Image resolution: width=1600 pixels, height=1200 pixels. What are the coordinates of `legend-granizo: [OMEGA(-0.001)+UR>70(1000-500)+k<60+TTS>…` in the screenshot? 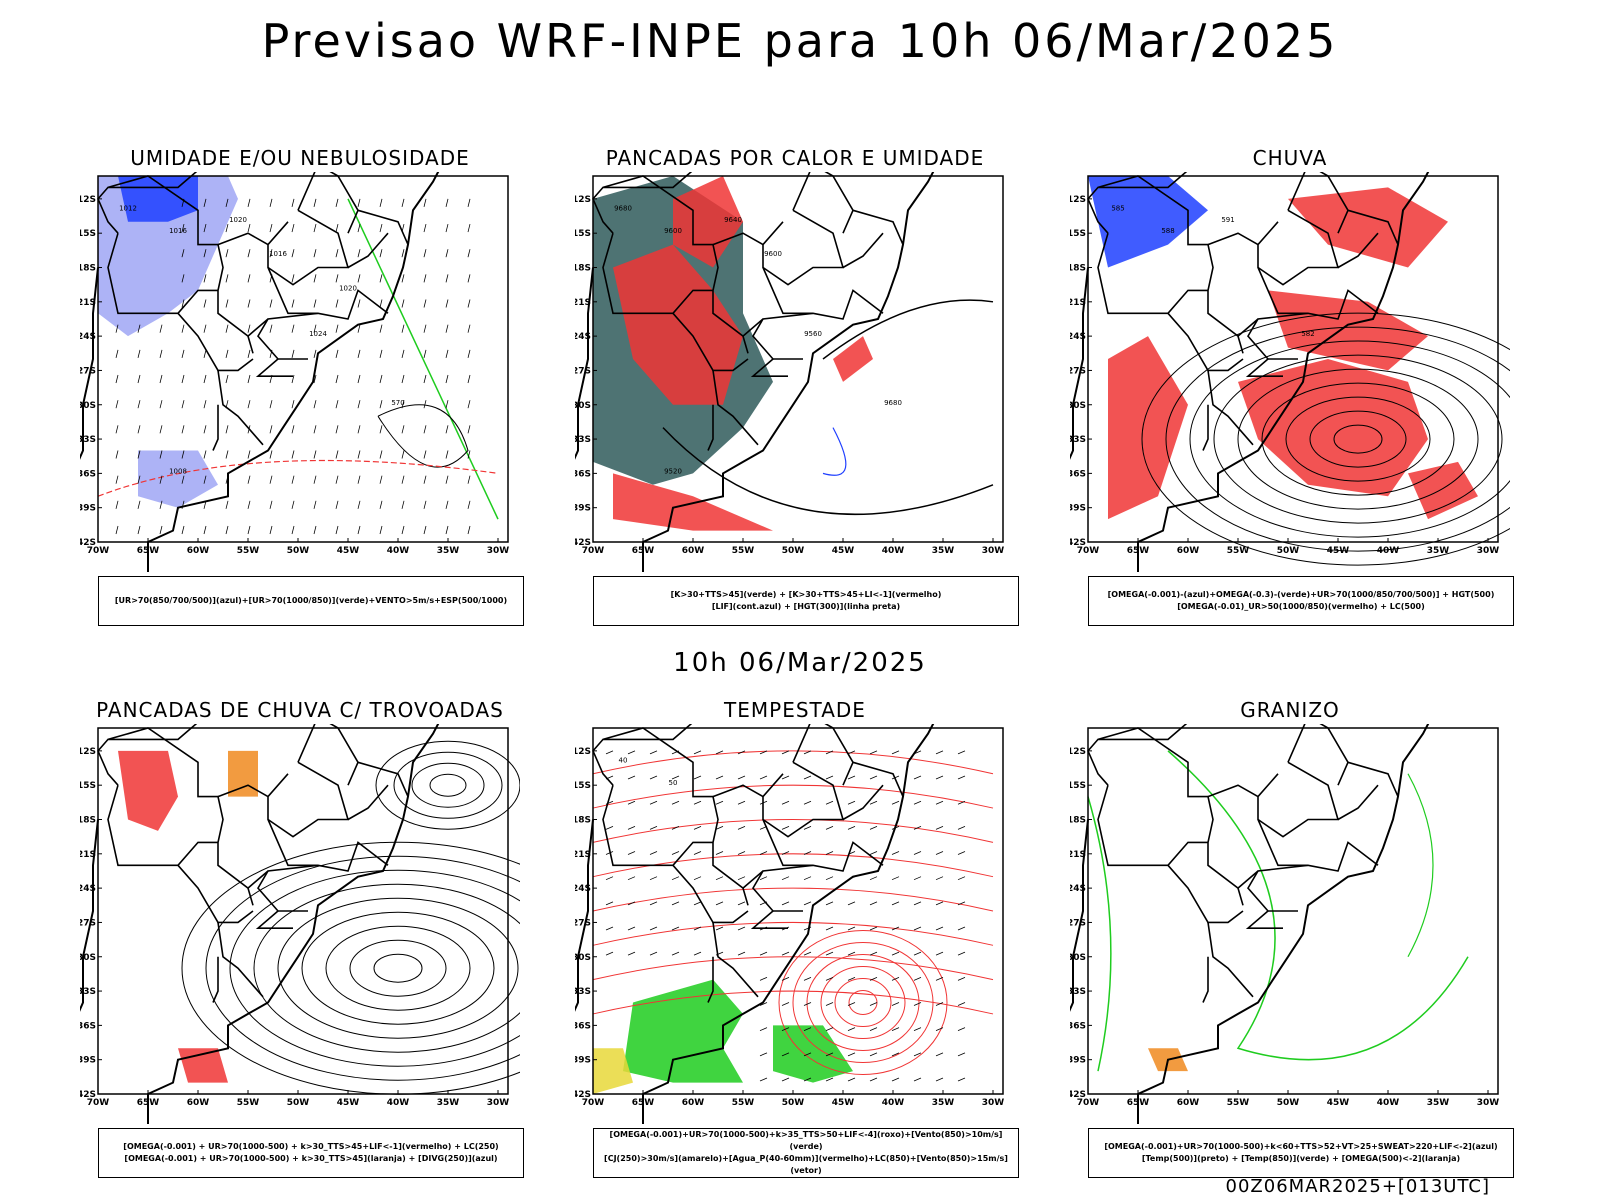 It's located at (1301, 1153).